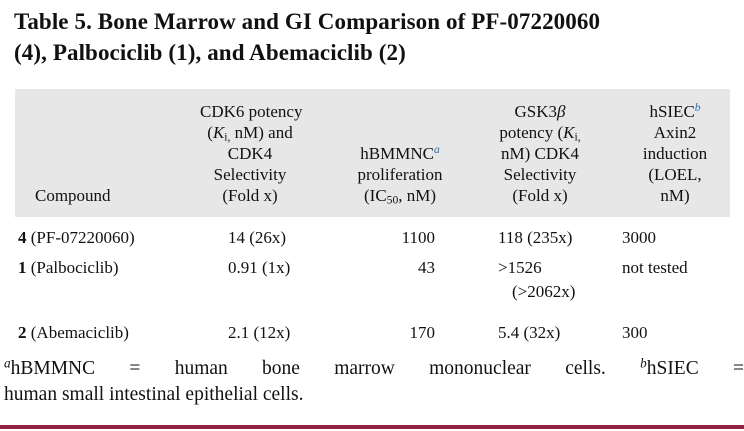  Describe the element at coordinates (635, 332) in the screenshot. I see `cell-hsiec: 300` at that location.